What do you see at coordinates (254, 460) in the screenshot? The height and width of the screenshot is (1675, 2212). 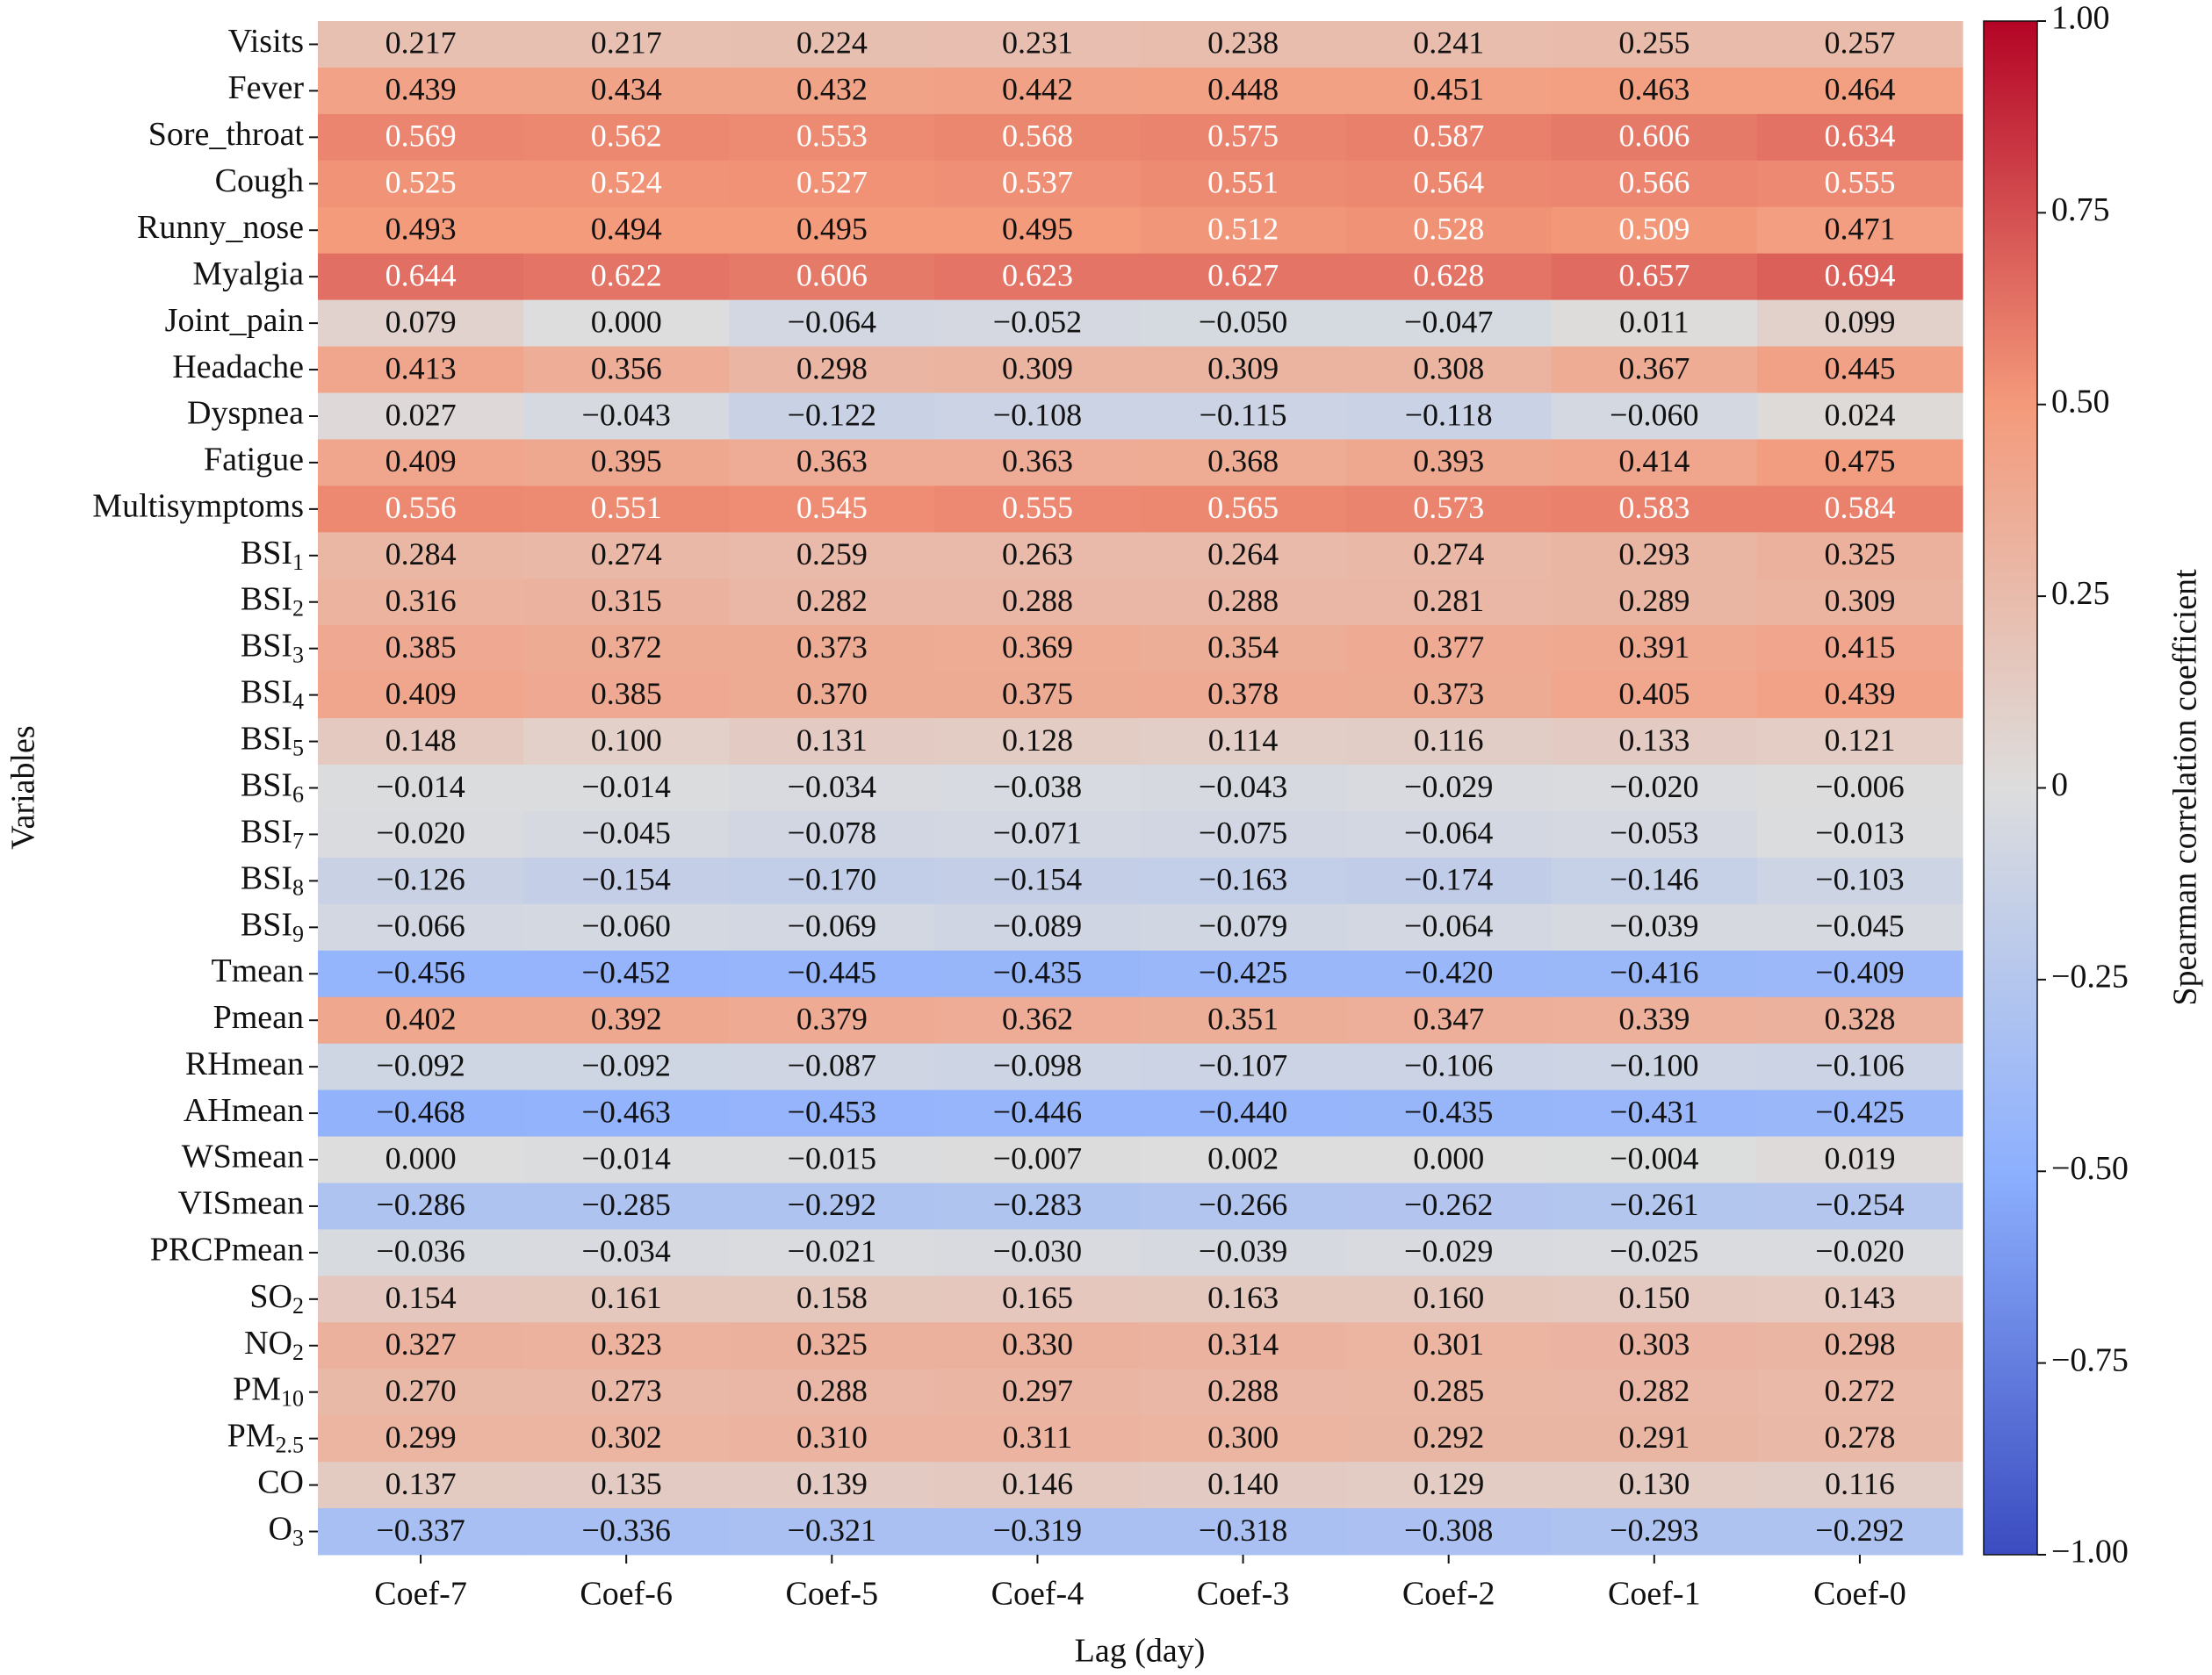 I see `y-tick-label: Fatigue` at bounding box center [254, 460].